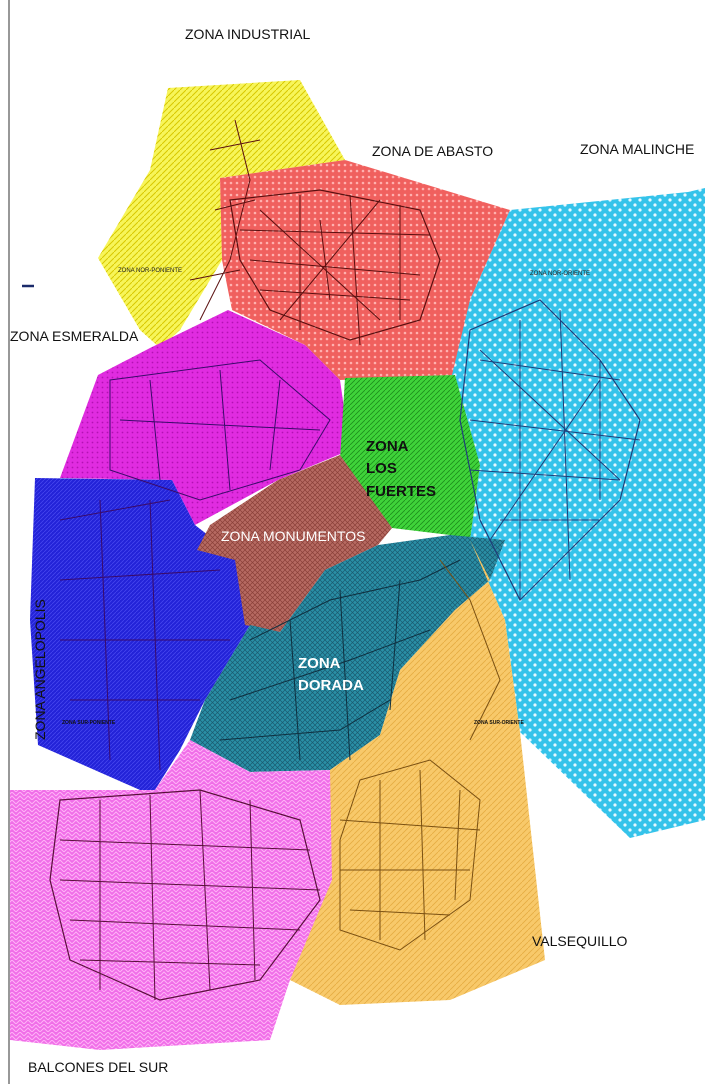  I want to click on street-network-north, so click(315, 232).